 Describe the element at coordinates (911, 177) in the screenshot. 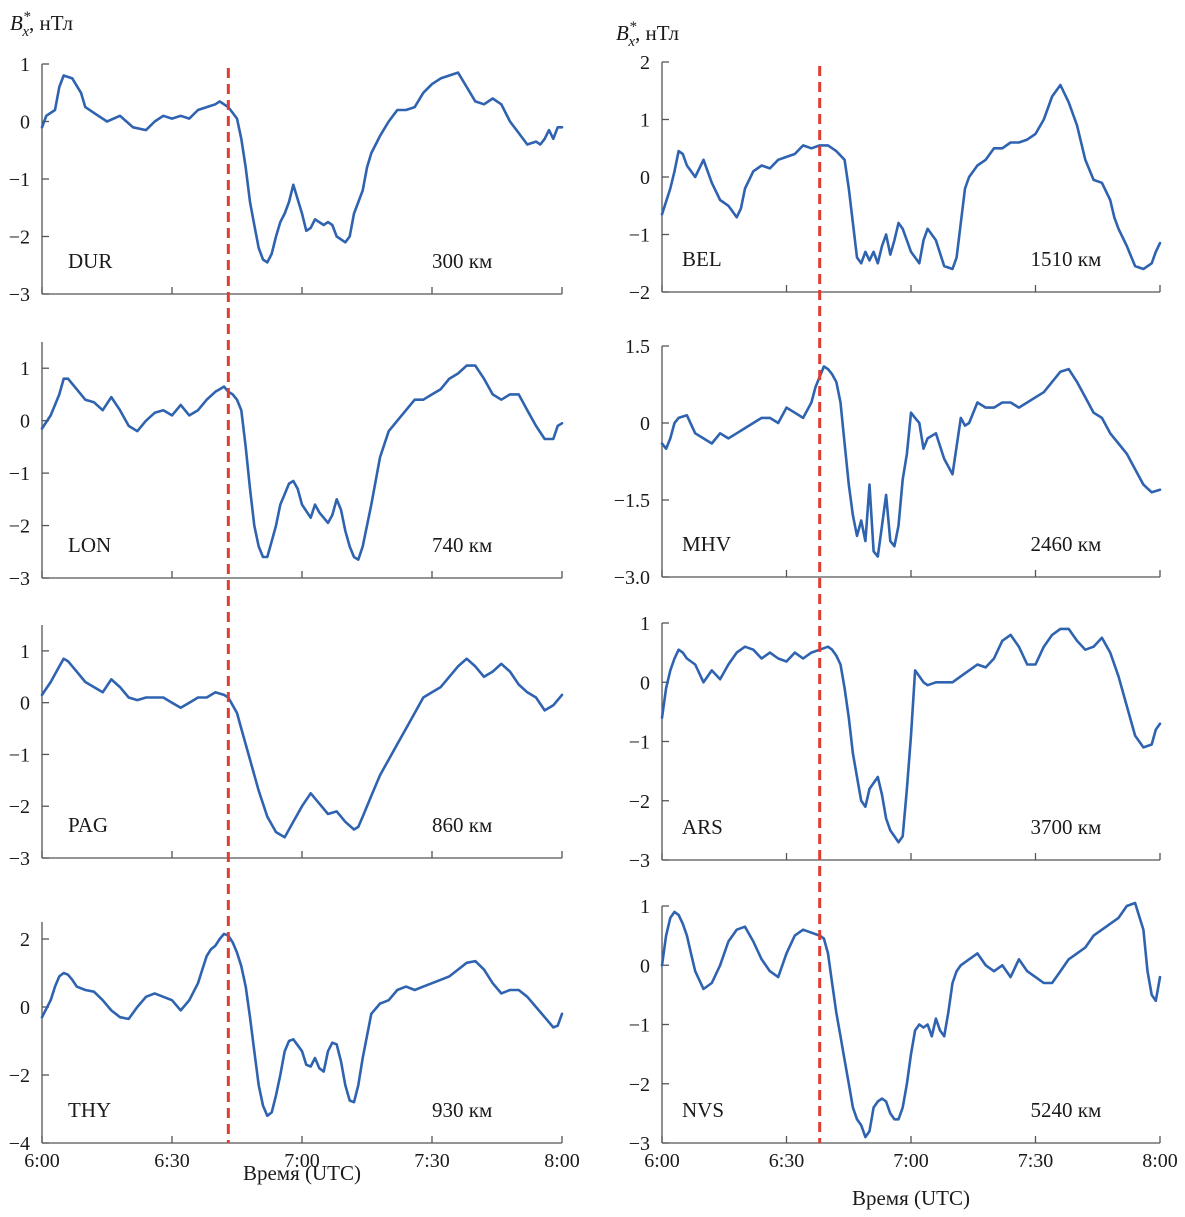

I see `series-line-bel` at that location.